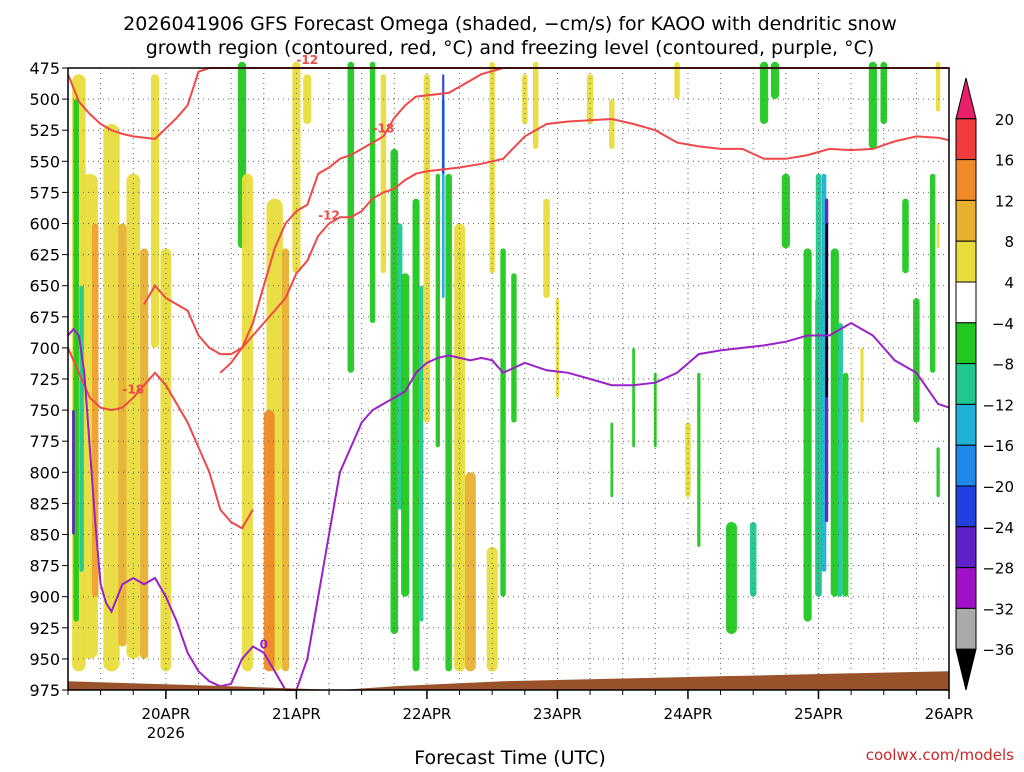 This screenshot has width=1024, height=772. Describe the element at coordinates (1003, 324) in the screenshot. I see `colorbar-label: −4` at that location.